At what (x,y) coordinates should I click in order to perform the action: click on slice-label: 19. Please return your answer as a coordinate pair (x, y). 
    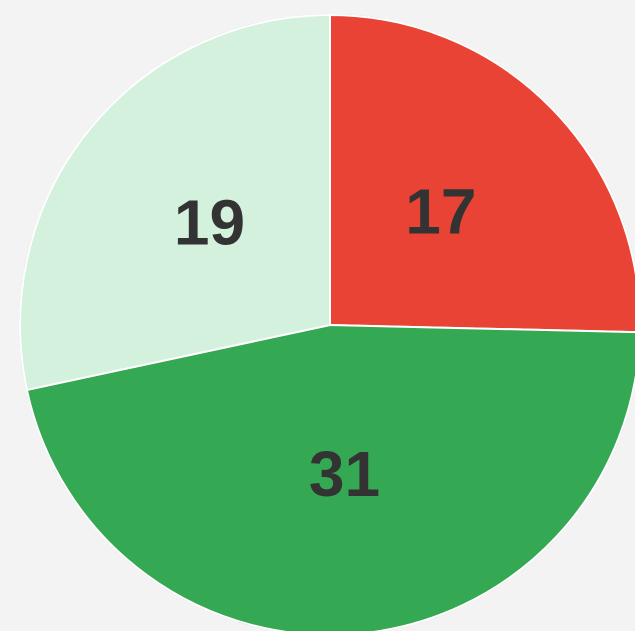
    Looking at the image, I should click on (209, 222).